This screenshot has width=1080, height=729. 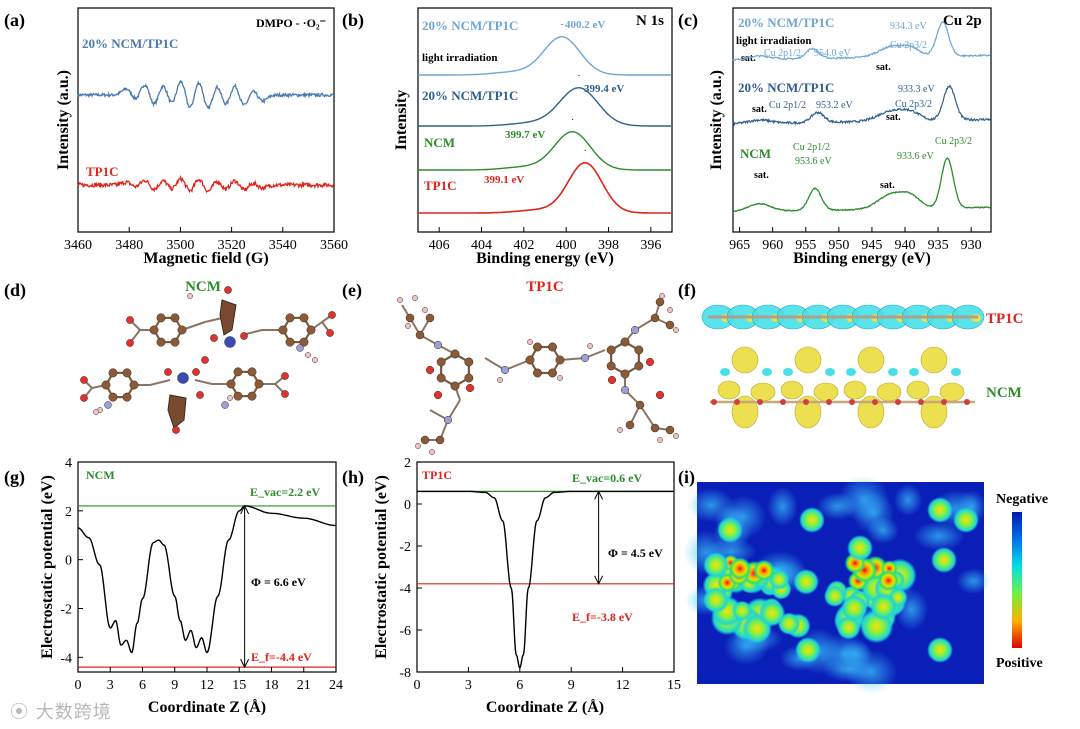 What do you see at coordinates (971, 245) in the screenshot?
I see `c-tick-label: 930` at bounding box center [971, 245].